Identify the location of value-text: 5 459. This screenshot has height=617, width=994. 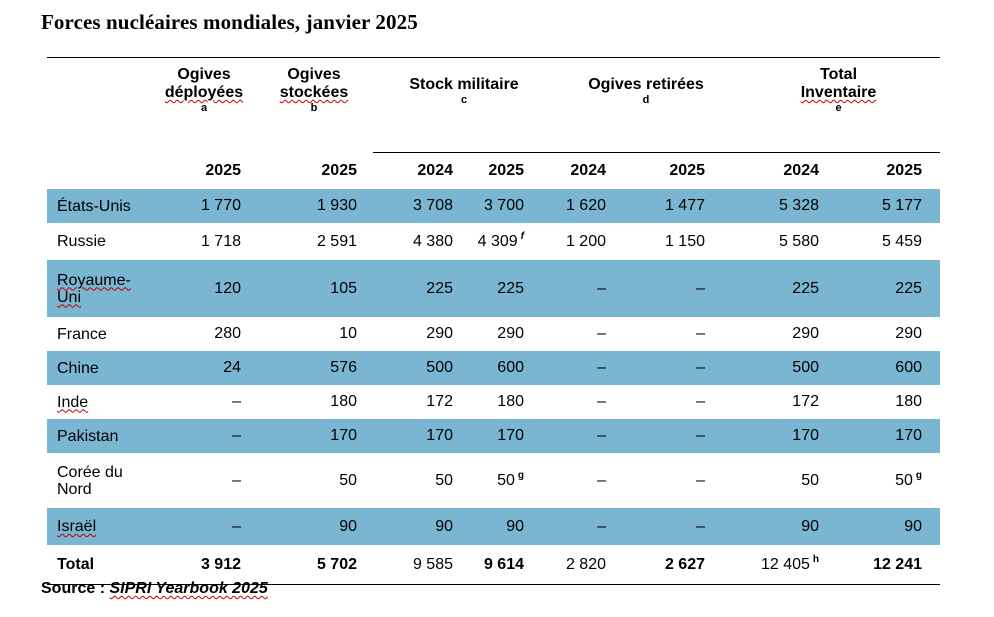
(901, 241).